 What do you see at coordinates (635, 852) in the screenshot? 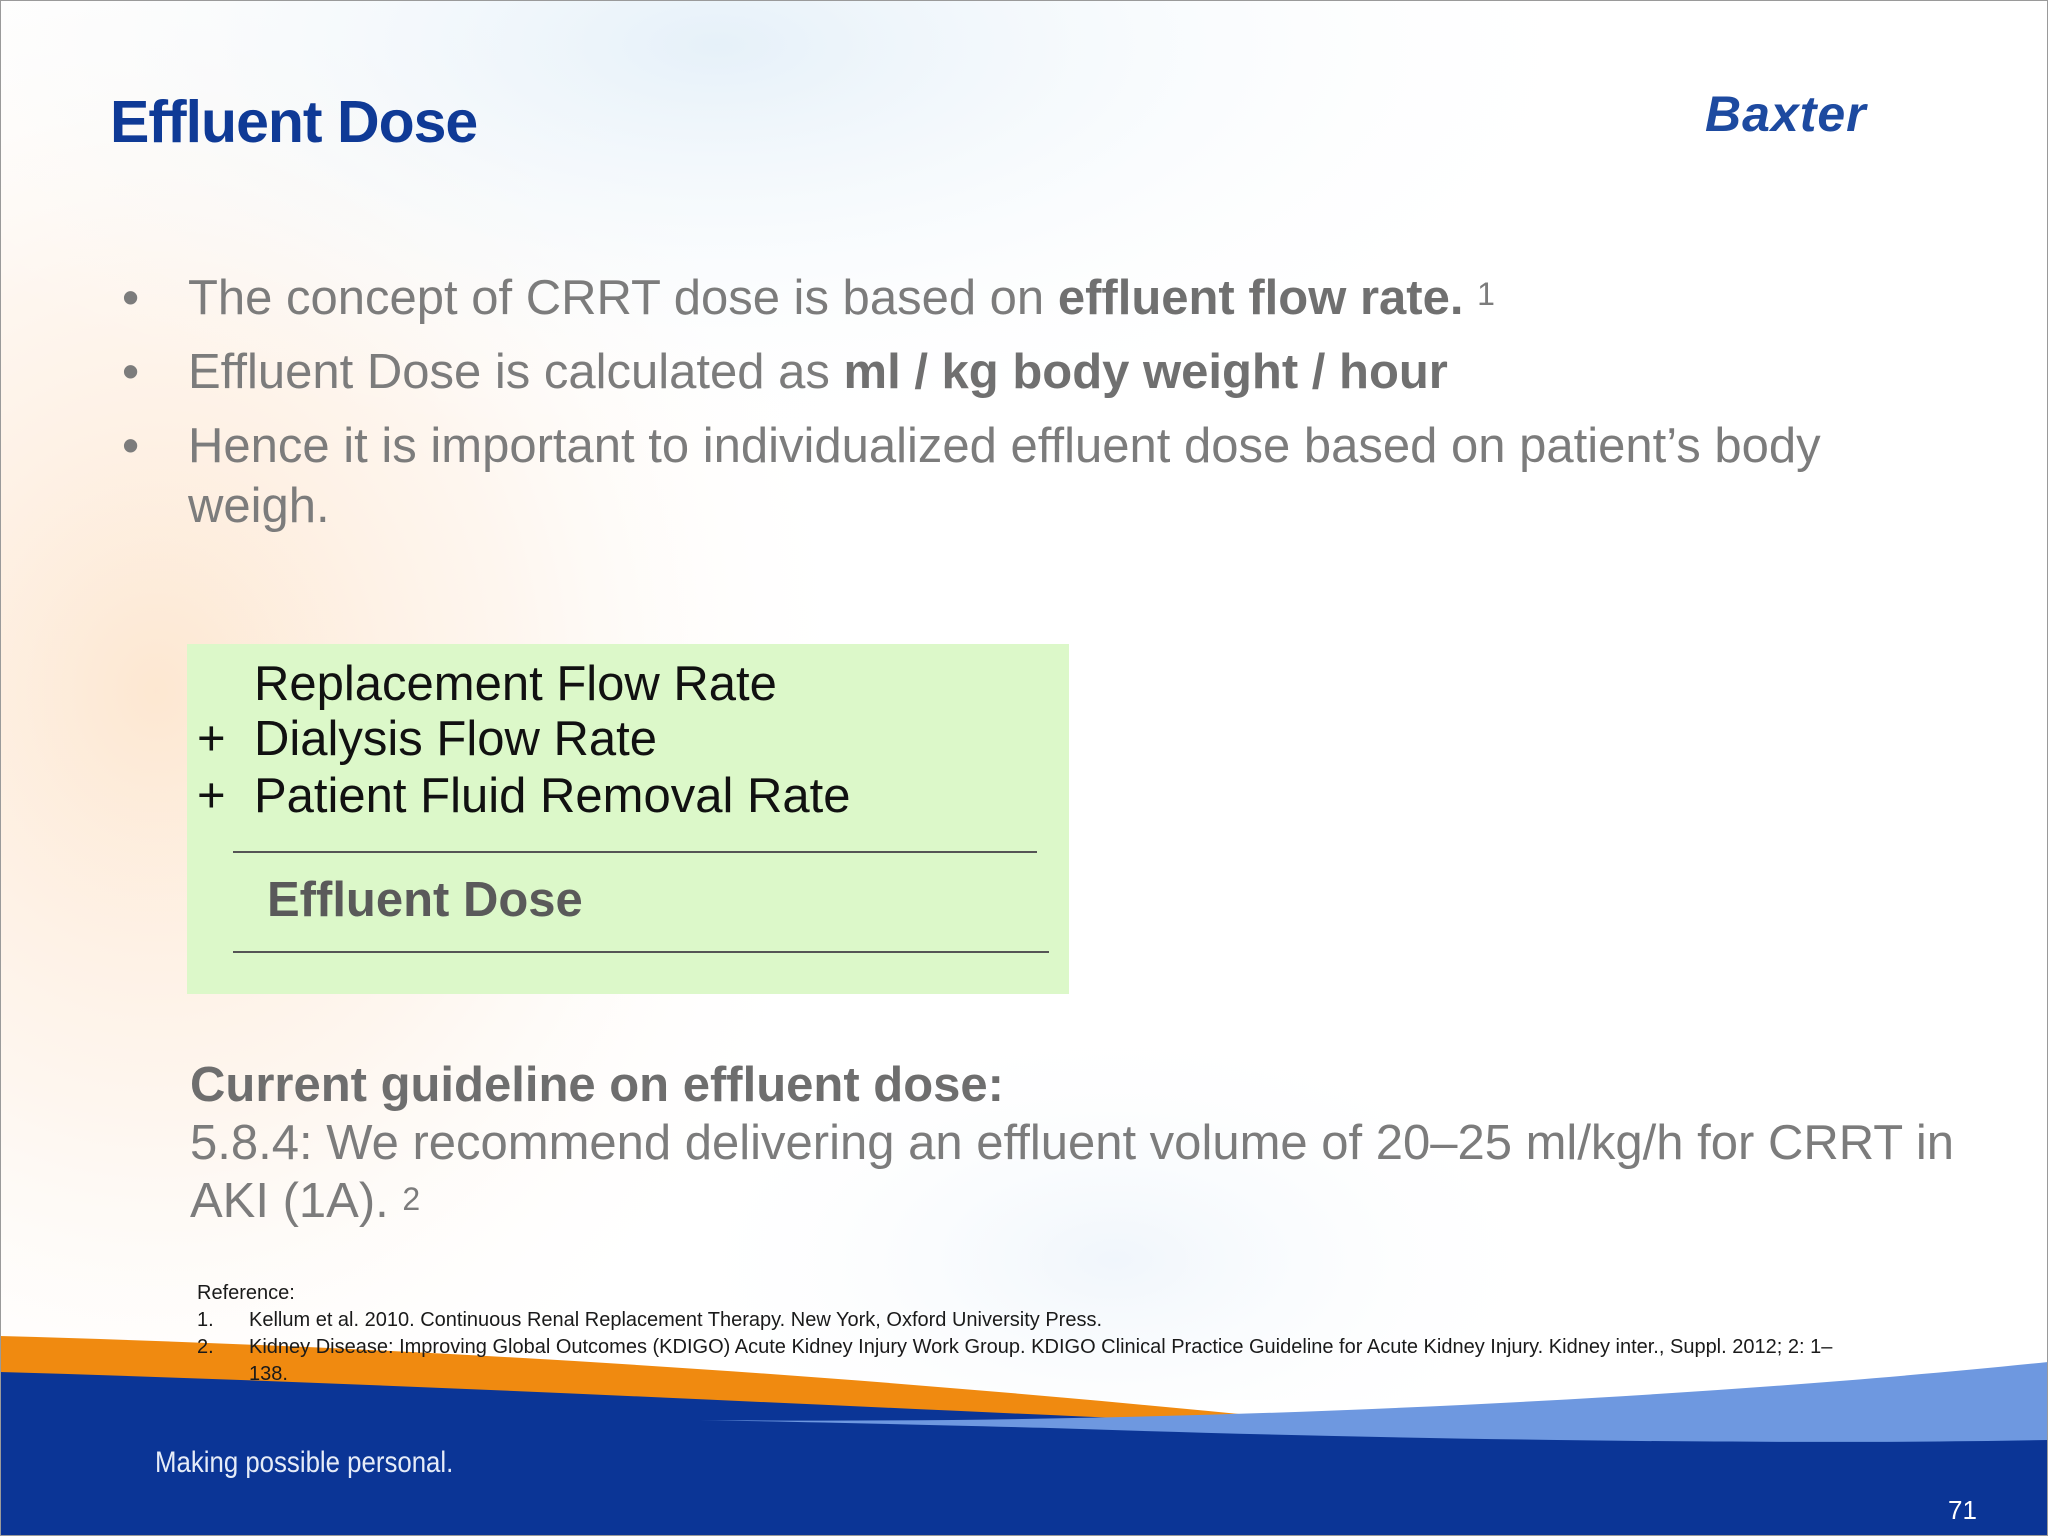
I see `formula-divider` at bounding box center [635, 852].